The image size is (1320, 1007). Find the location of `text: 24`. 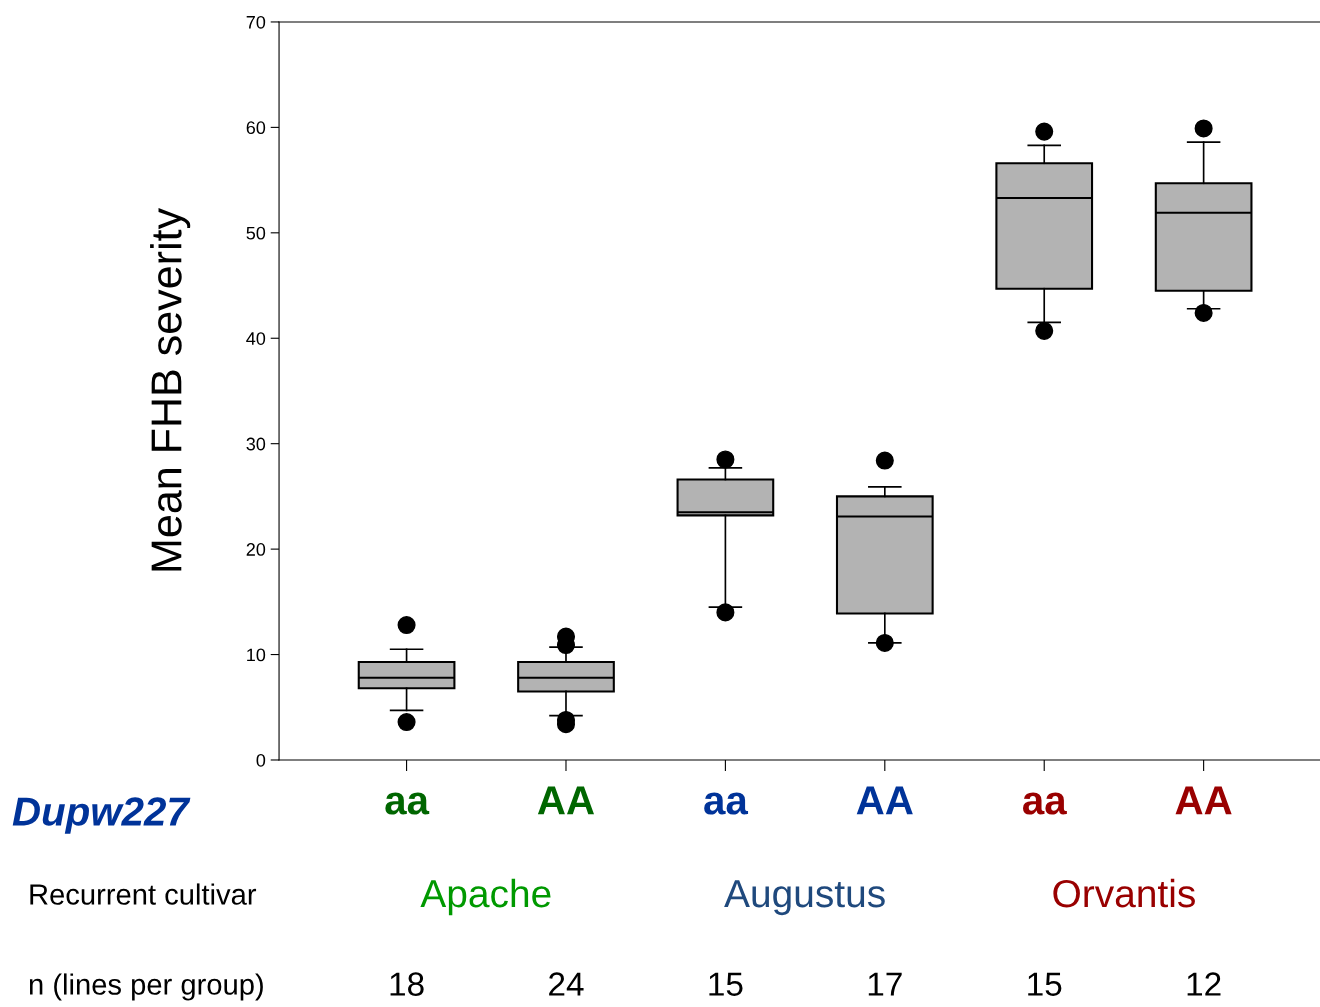

text: 24 is located at coordinates (566, 984).